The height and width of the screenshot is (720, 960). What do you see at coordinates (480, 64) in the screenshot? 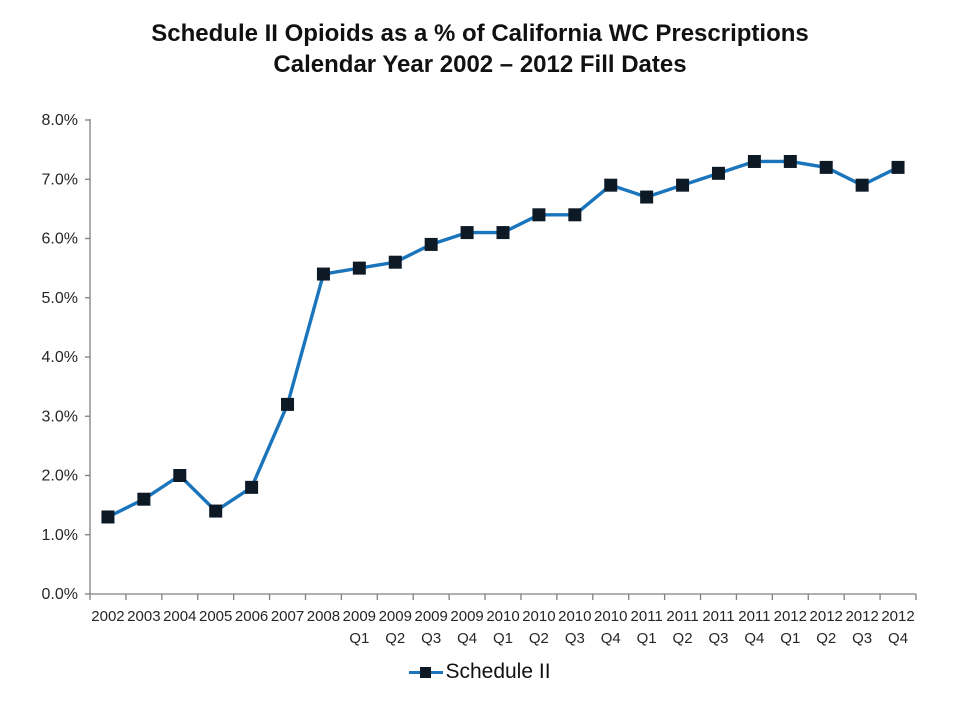
I see `chart-title-line2: Calendar Year 2002 – 2012 Fill Dates` at bounding box center [480, 64].